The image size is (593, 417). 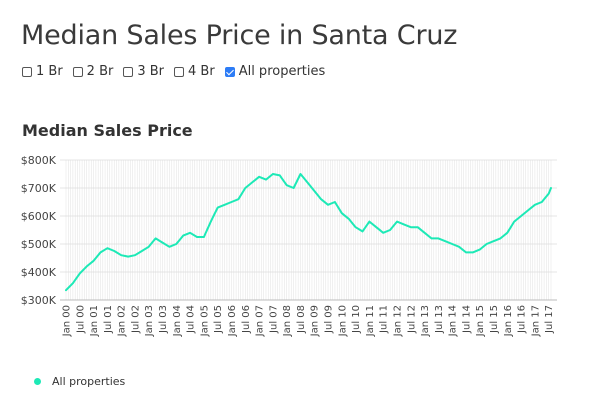 What do you see at coordinates (49, 71) in the screenshot?
I see `filter-1br-label: 1 Br` at bounding box center [49, 71].